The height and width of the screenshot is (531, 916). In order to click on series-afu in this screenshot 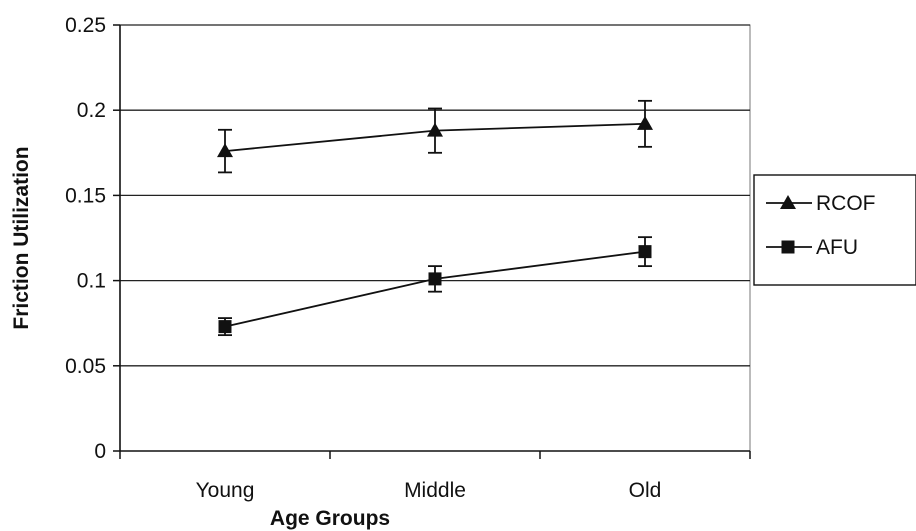, I will do `click(435, 286)`.